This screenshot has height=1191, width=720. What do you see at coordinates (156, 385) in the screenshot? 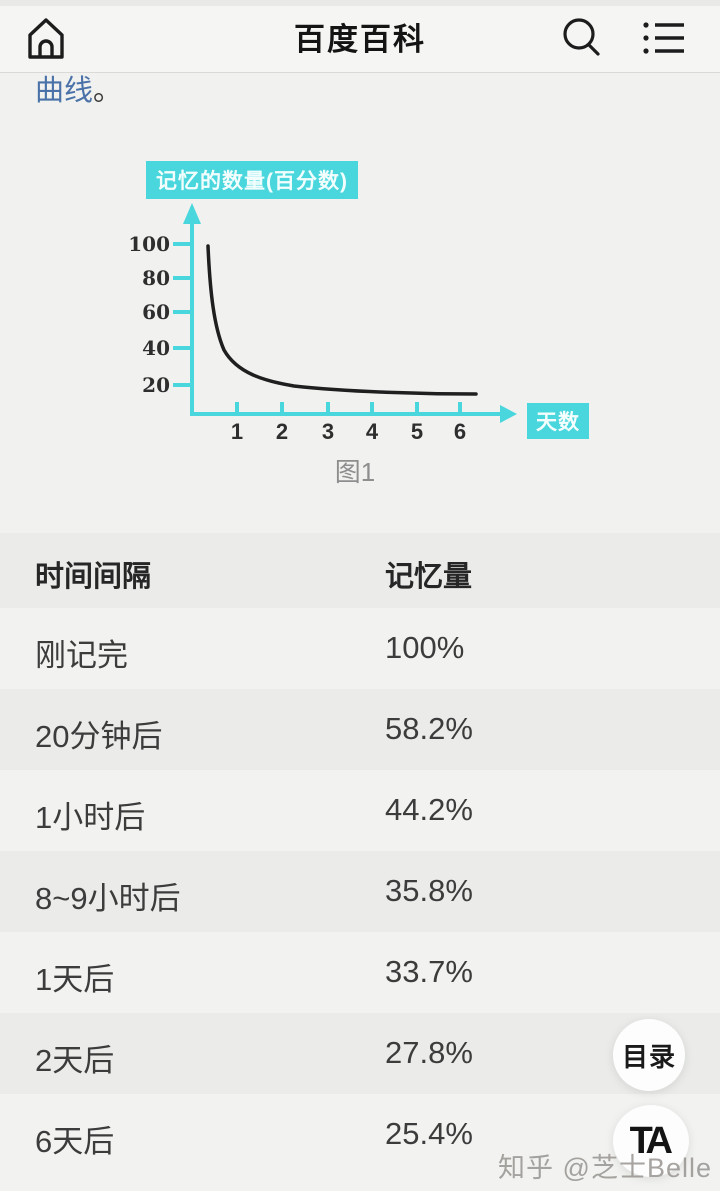
I see `y-tick-20: 20` at bounding box center [156, 385].